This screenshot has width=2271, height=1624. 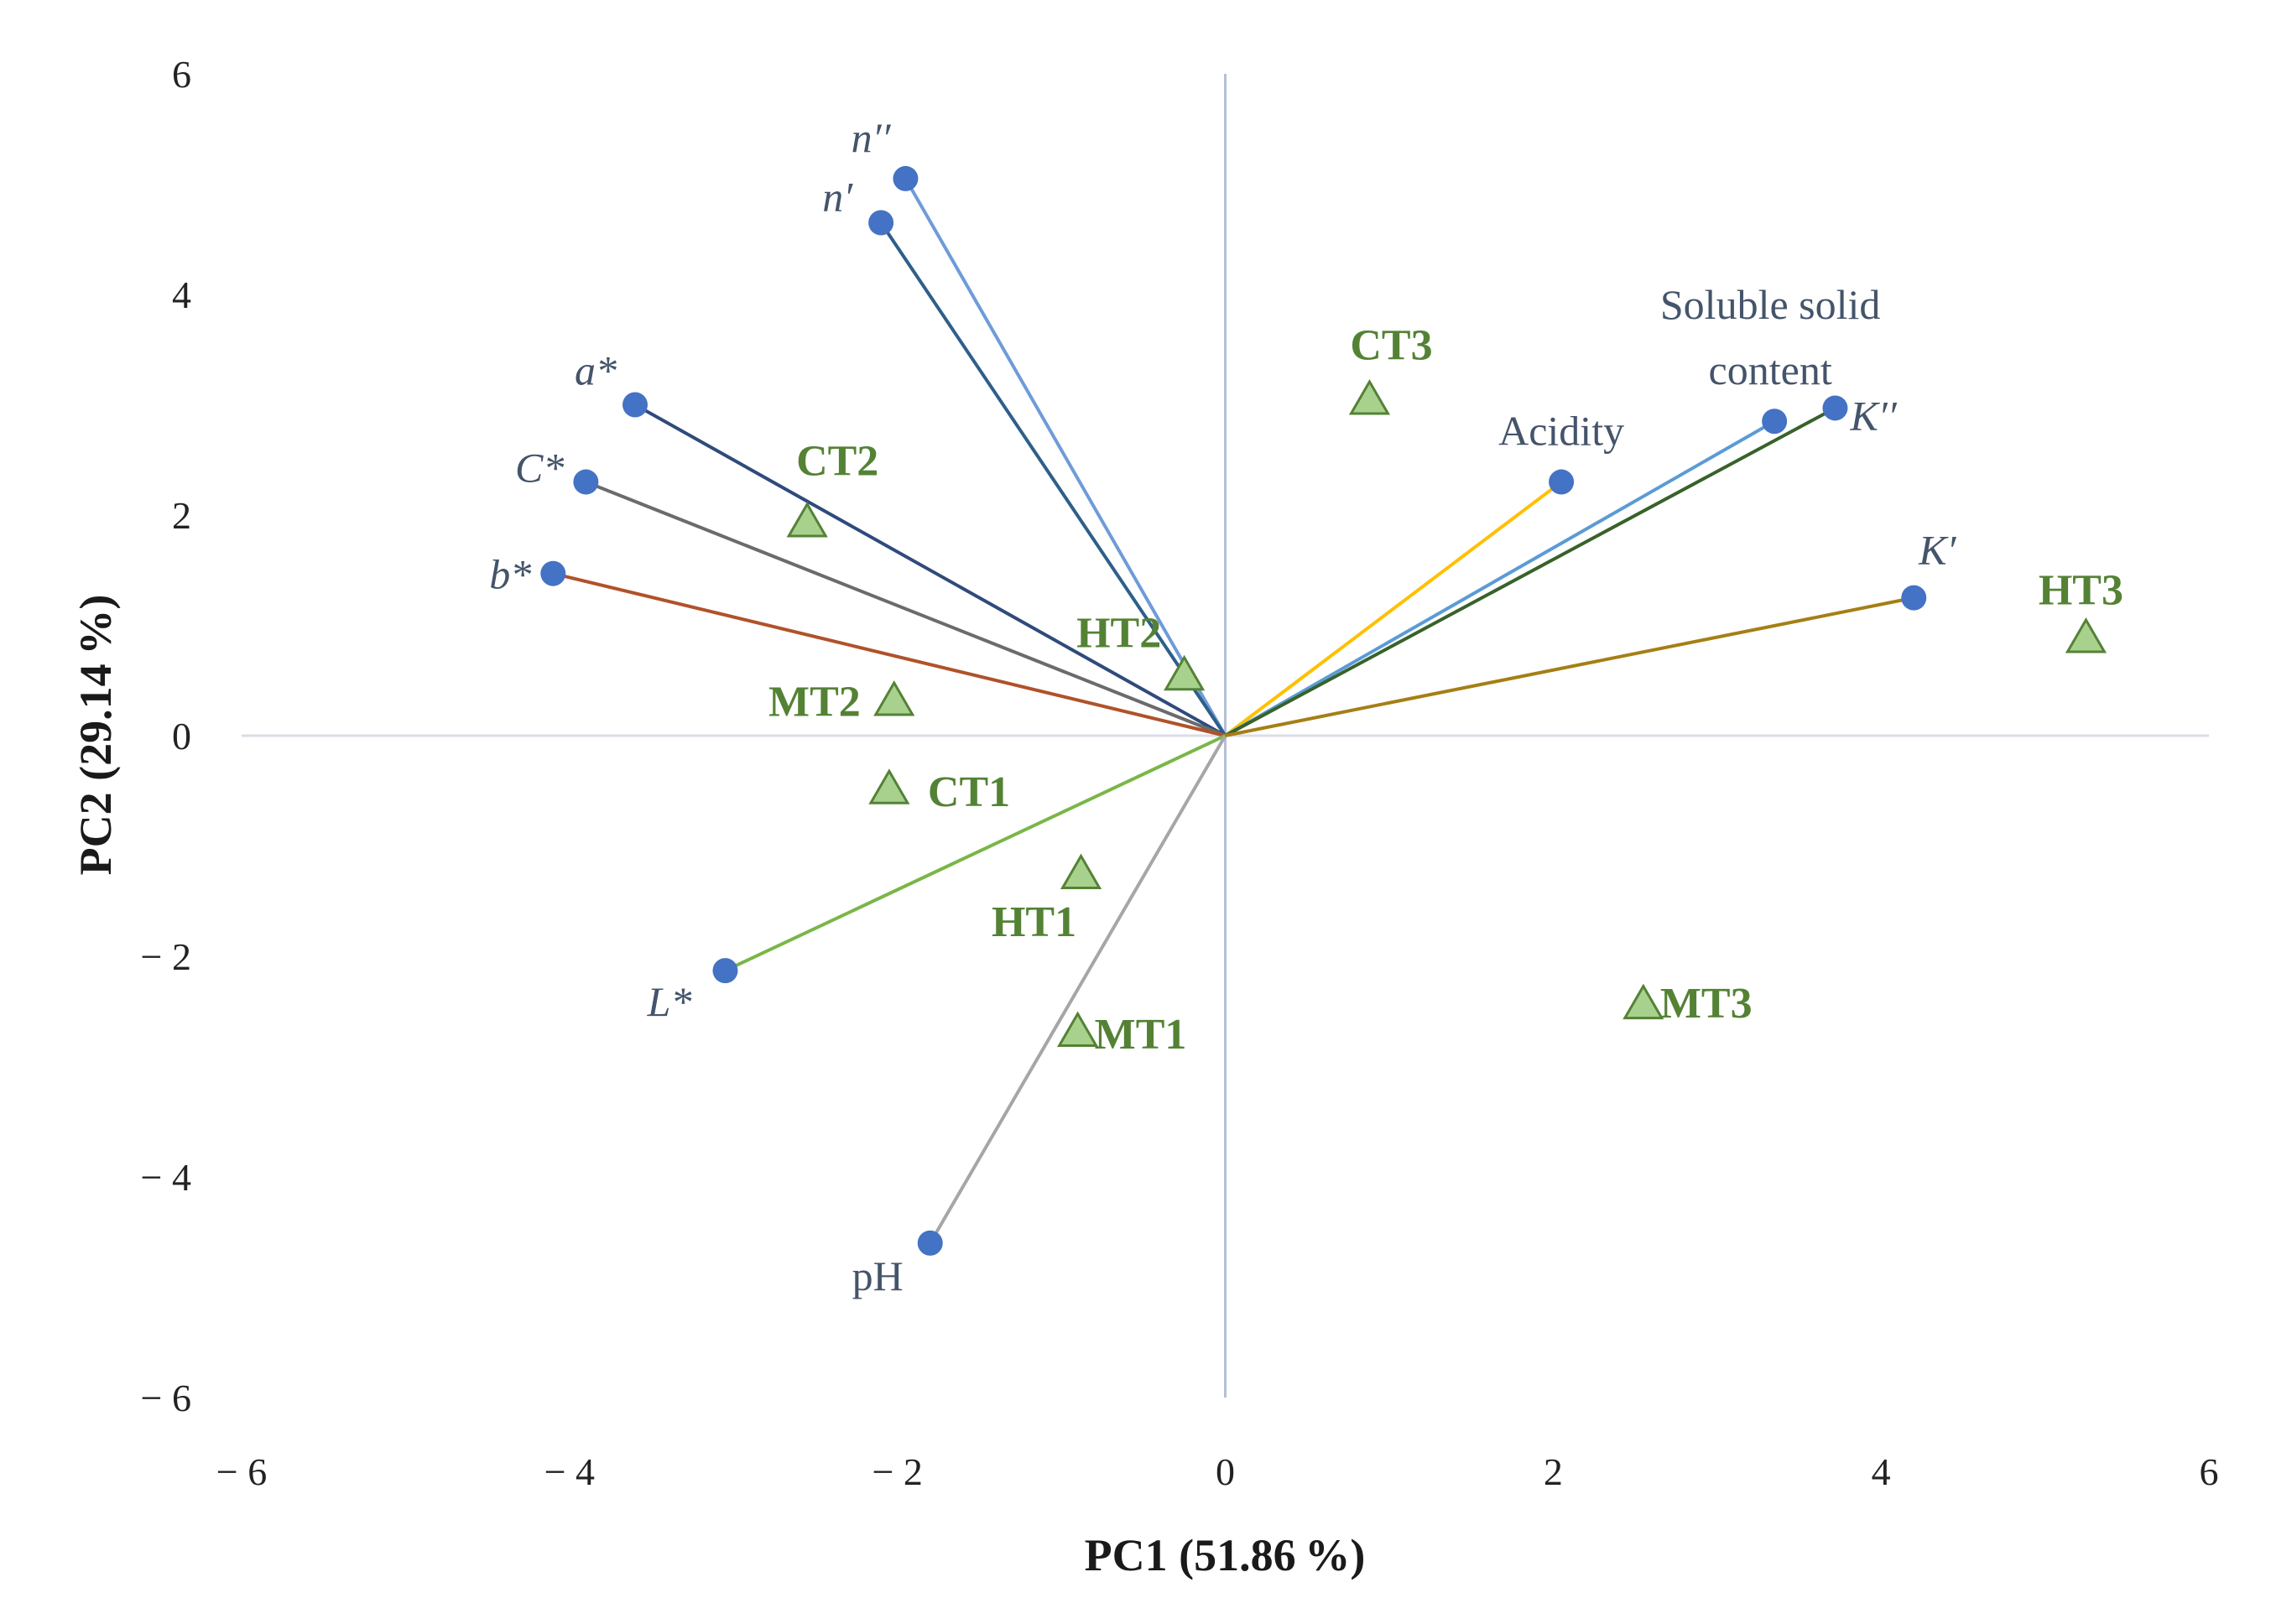 What do you see at coordinates (553, 573) in the screenshot?
I see `variable-point-b` at bounding box center [553, 573].